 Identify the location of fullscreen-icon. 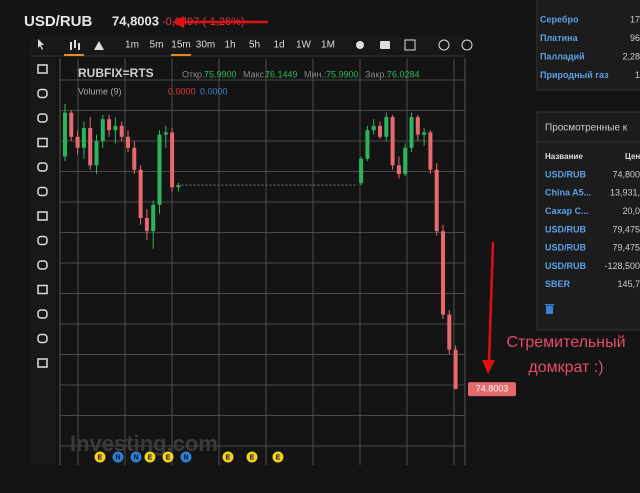
(410, 45).